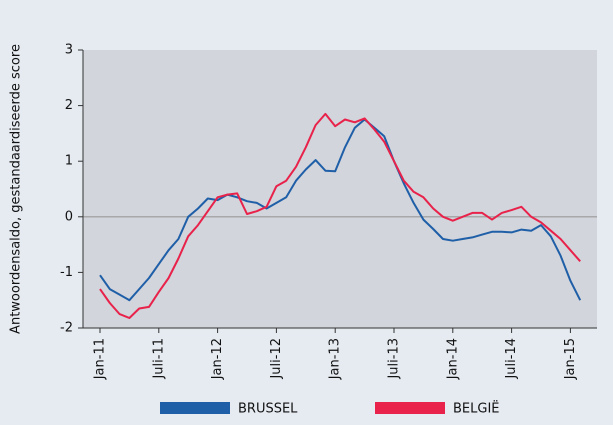  Describe the element at coordinates (66, 328) in the screenshot. I see `y-tick-label: -2` at that location.